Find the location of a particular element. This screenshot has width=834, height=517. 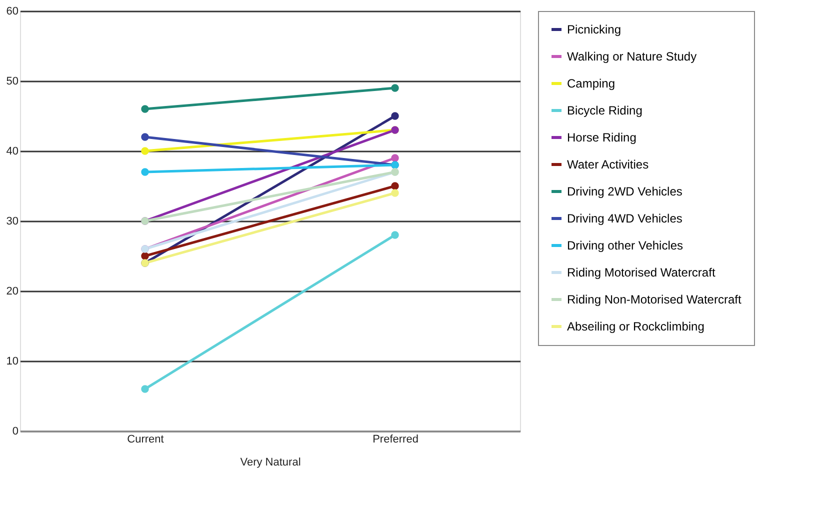

y-tick-label: 0 is located at coordinates (15, 432).